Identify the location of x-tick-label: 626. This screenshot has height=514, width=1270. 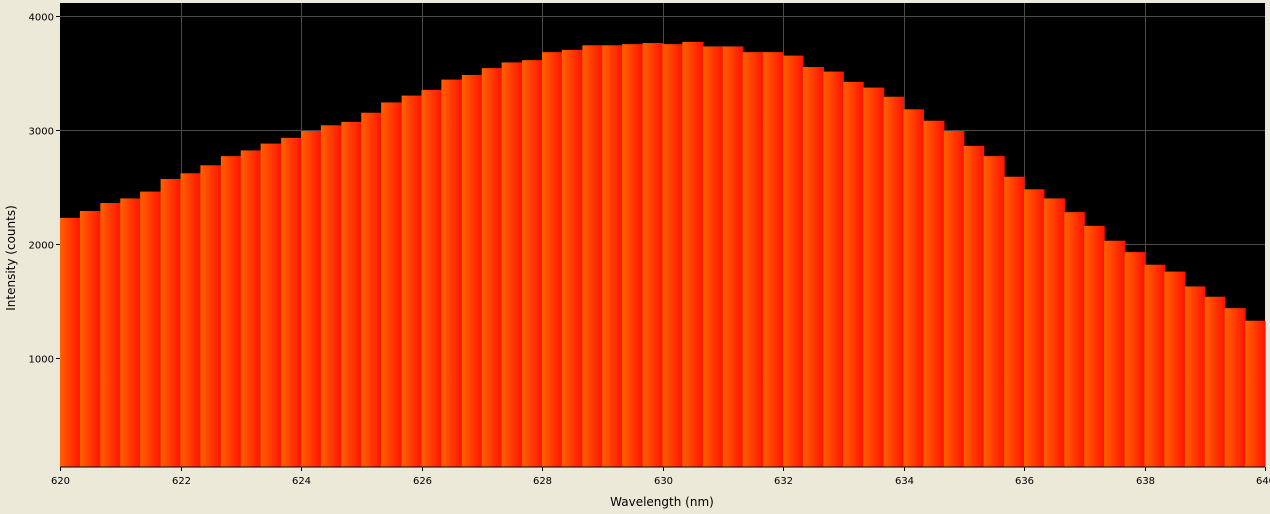
(422, 481).